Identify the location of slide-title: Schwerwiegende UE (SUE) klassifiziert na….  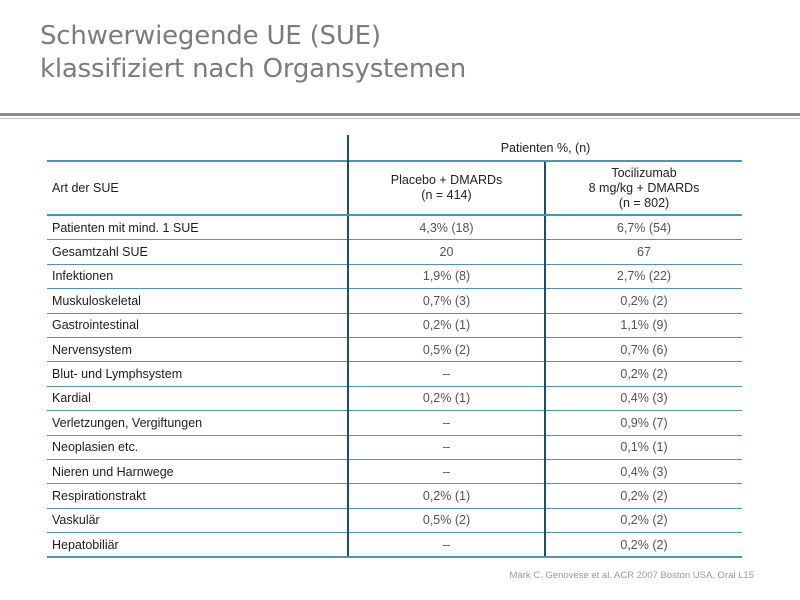
(410, 53).